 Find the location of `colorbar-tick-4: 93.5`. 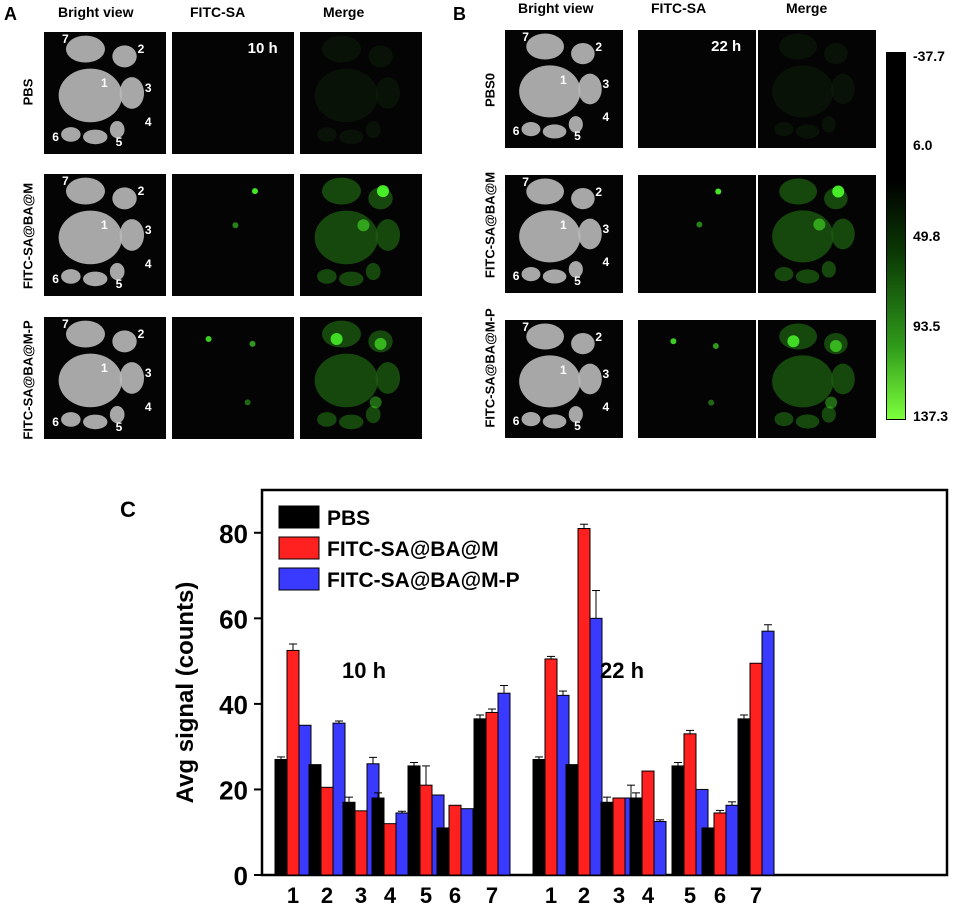

colorbar-tick-4: 93.5 is located at coordinates (927, 326).